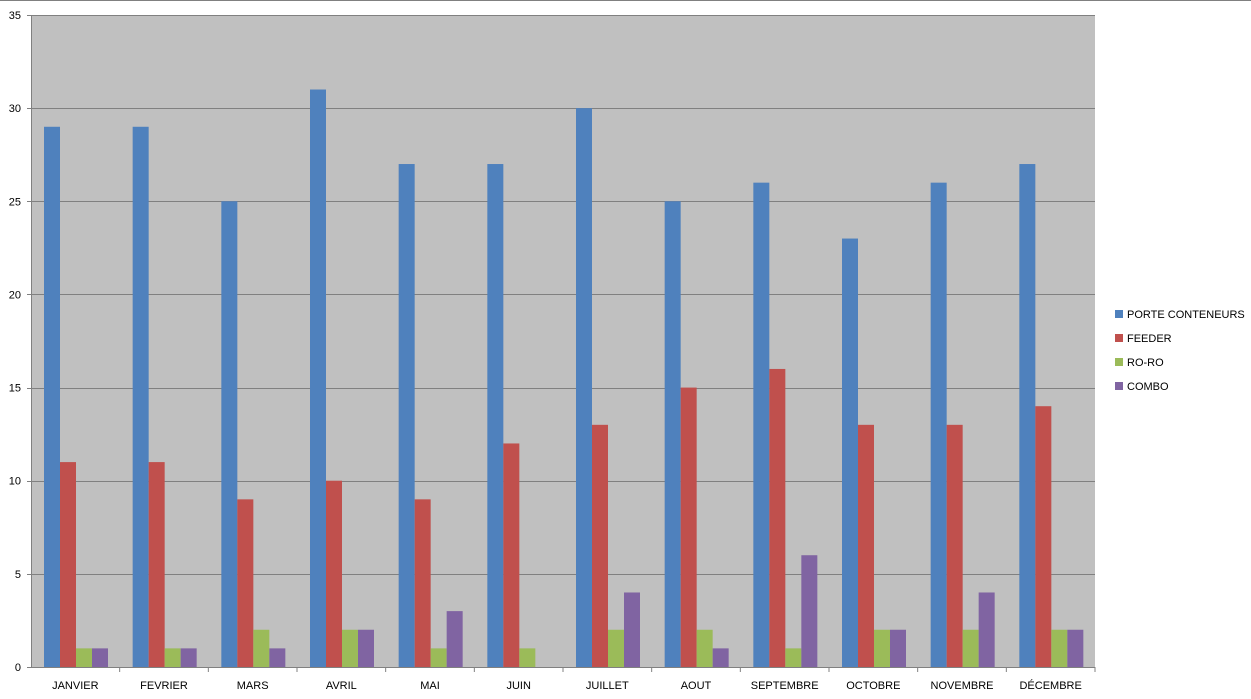 The width and height of the screenshot is (1251, 699). What do you see at coordinates (422, 583) in the screenshot?
I see `bar-feeder-mai` at bounding box center [422, 583].